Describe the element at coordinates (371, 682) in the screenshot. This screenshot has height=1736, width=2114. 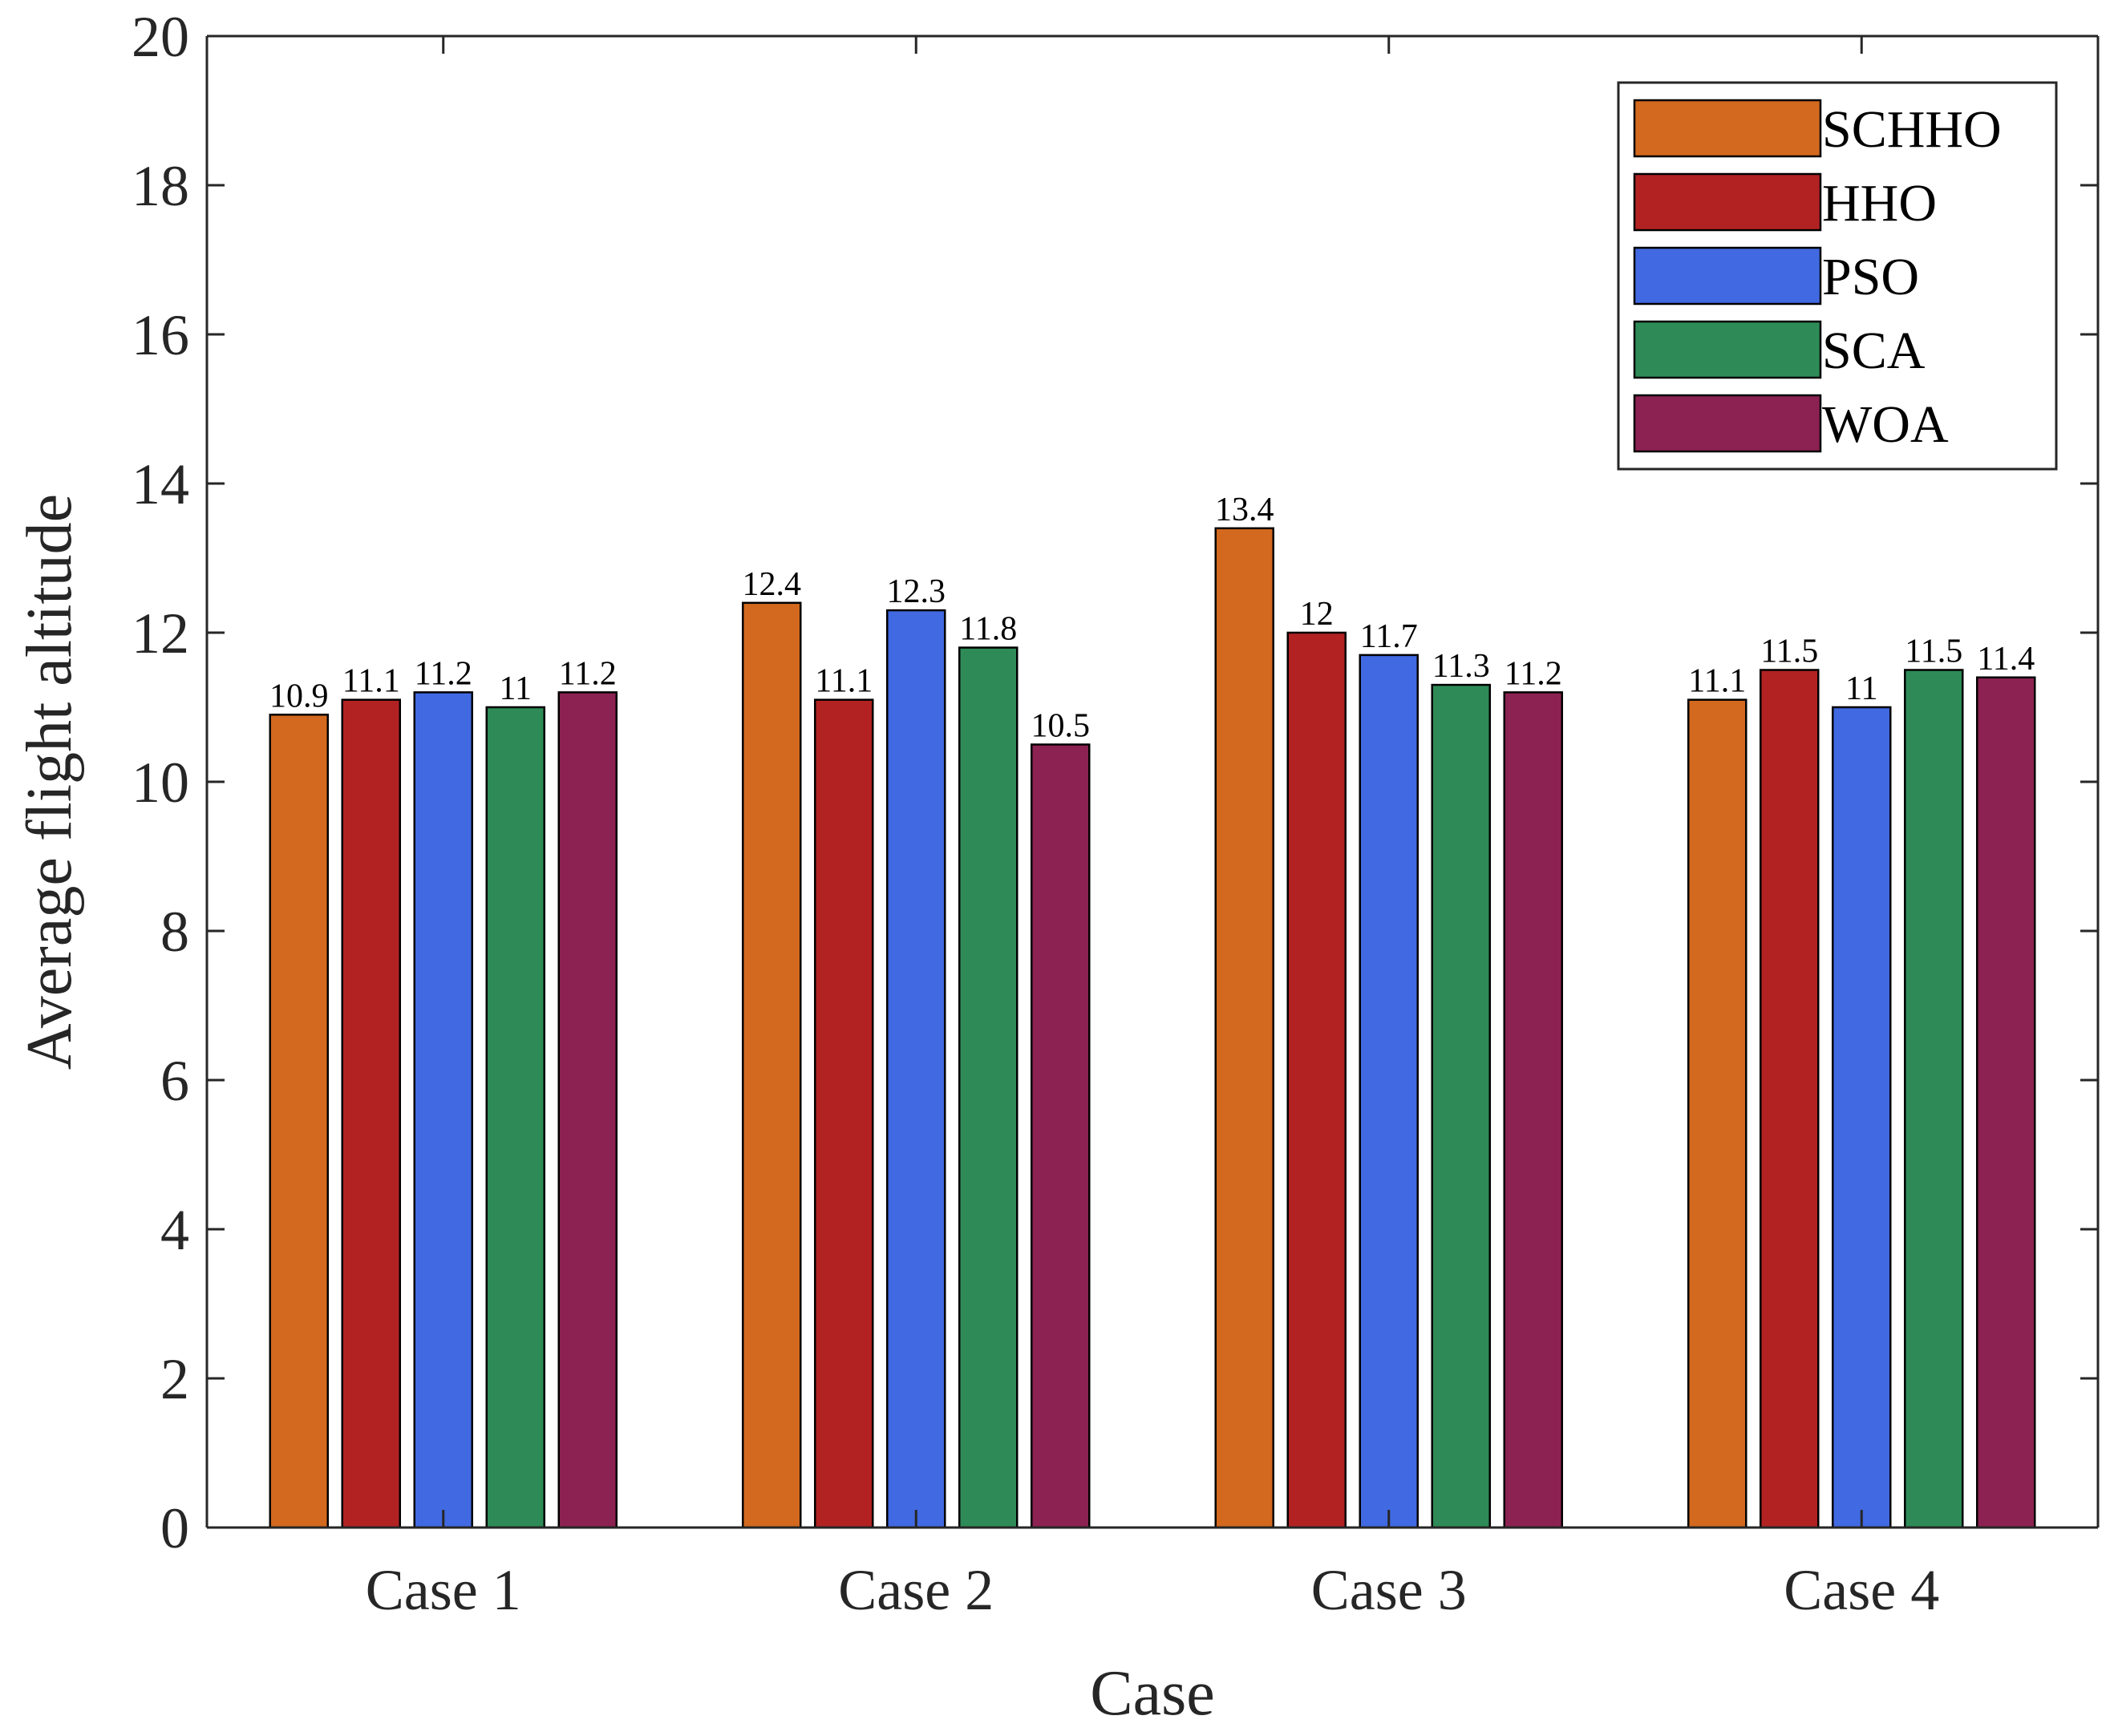
I see `data-label-hho-case-1: 11.1` at that location.